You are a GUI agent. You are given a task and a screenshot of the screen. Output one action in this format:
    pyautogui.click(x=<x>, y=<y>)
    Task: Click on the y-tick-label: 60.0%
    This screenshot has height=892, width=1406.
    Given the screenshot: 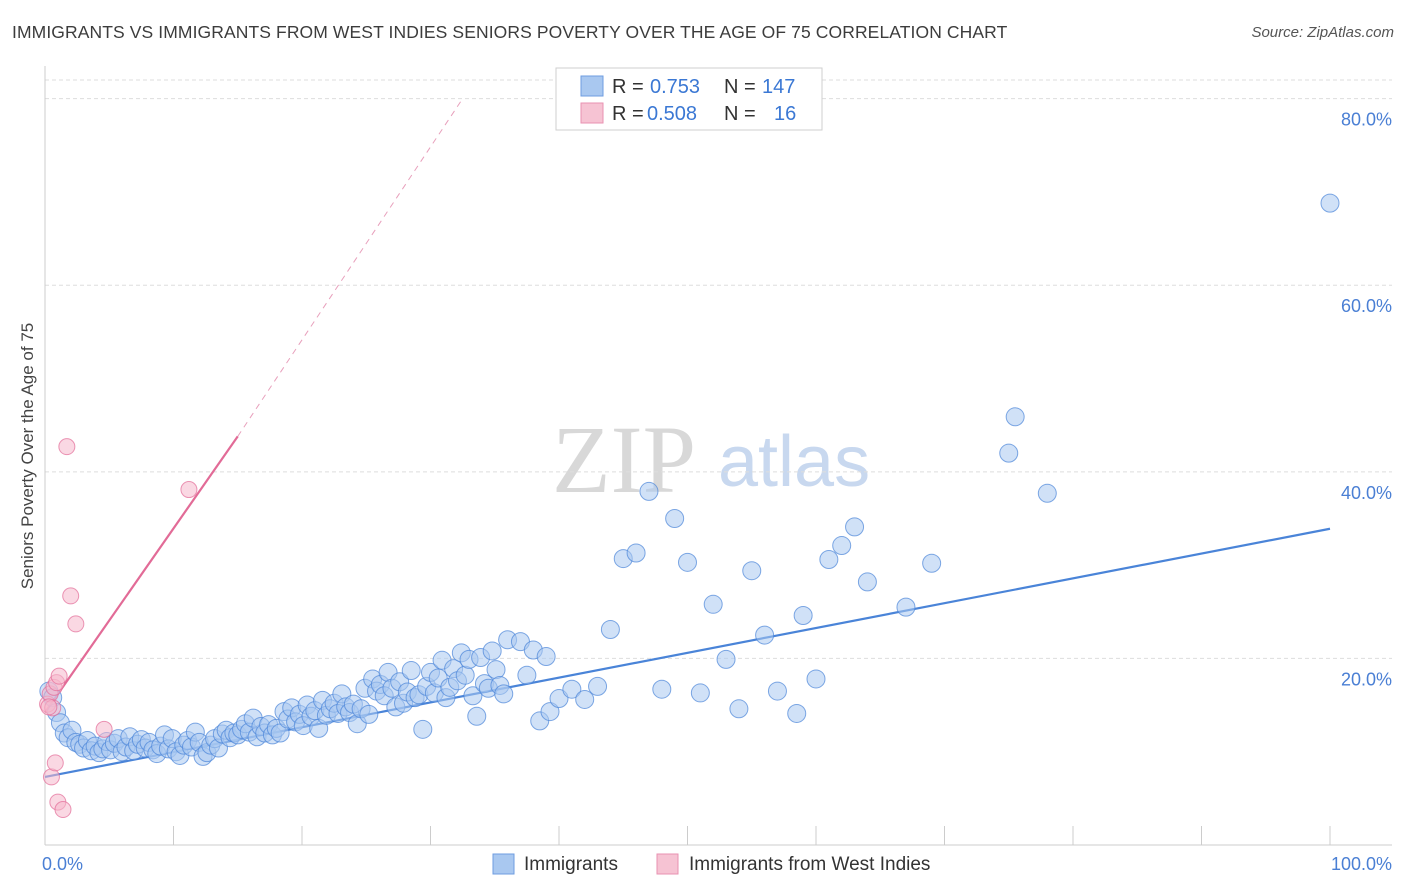 What is the action you would take?
    pyautogui.click(x=1366, y=306)
    